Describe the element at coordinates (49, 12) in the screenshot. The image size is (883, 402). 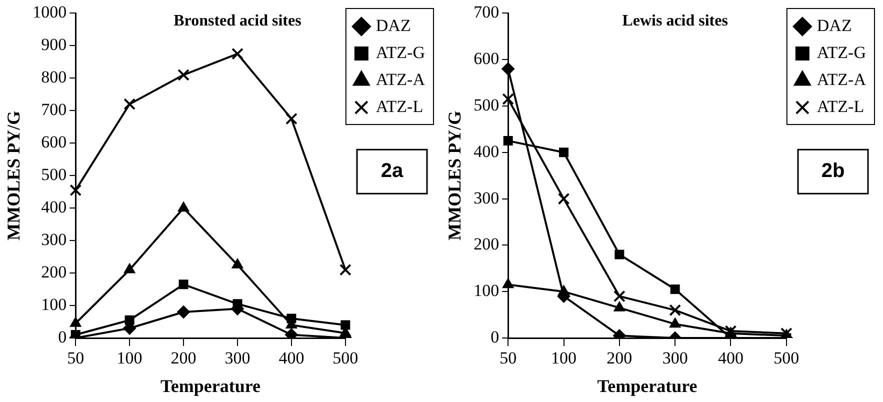
I see `y-tick-label: 1000` at that location.